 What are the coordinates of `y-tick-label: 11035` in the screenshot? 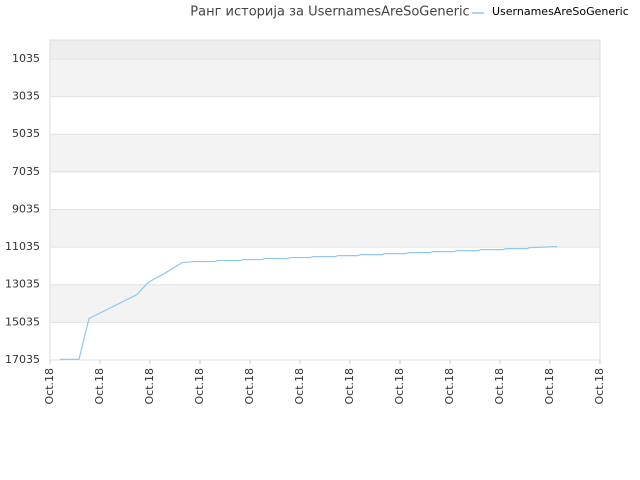 It's located at (22, 246).